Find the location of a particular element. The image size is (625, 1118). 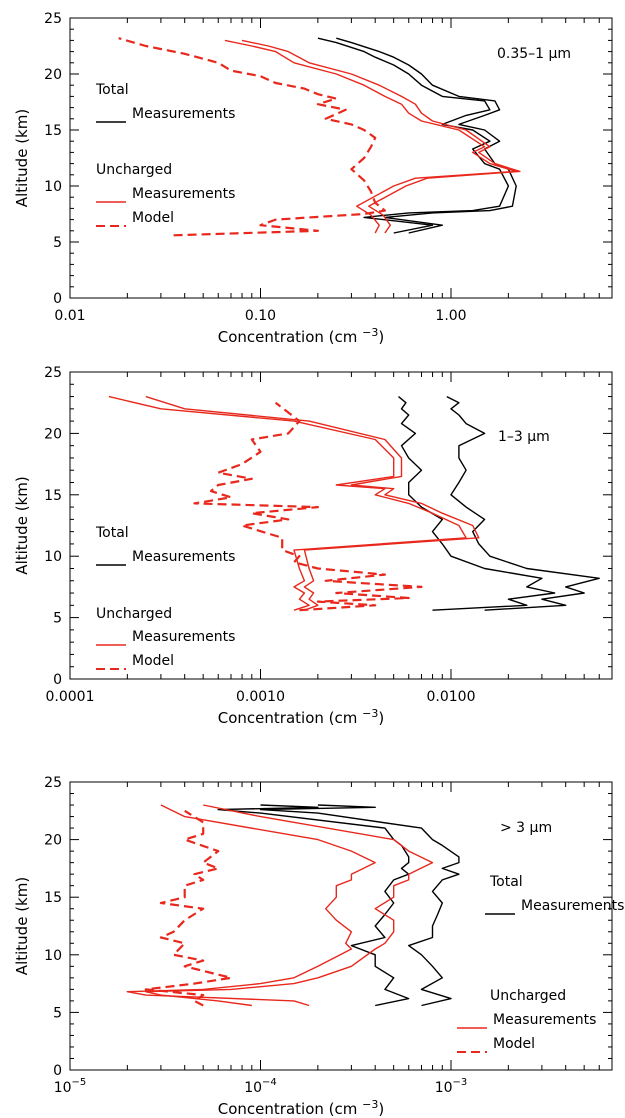

x-tick-label: 0.01 is located at coordinates (69, 316).